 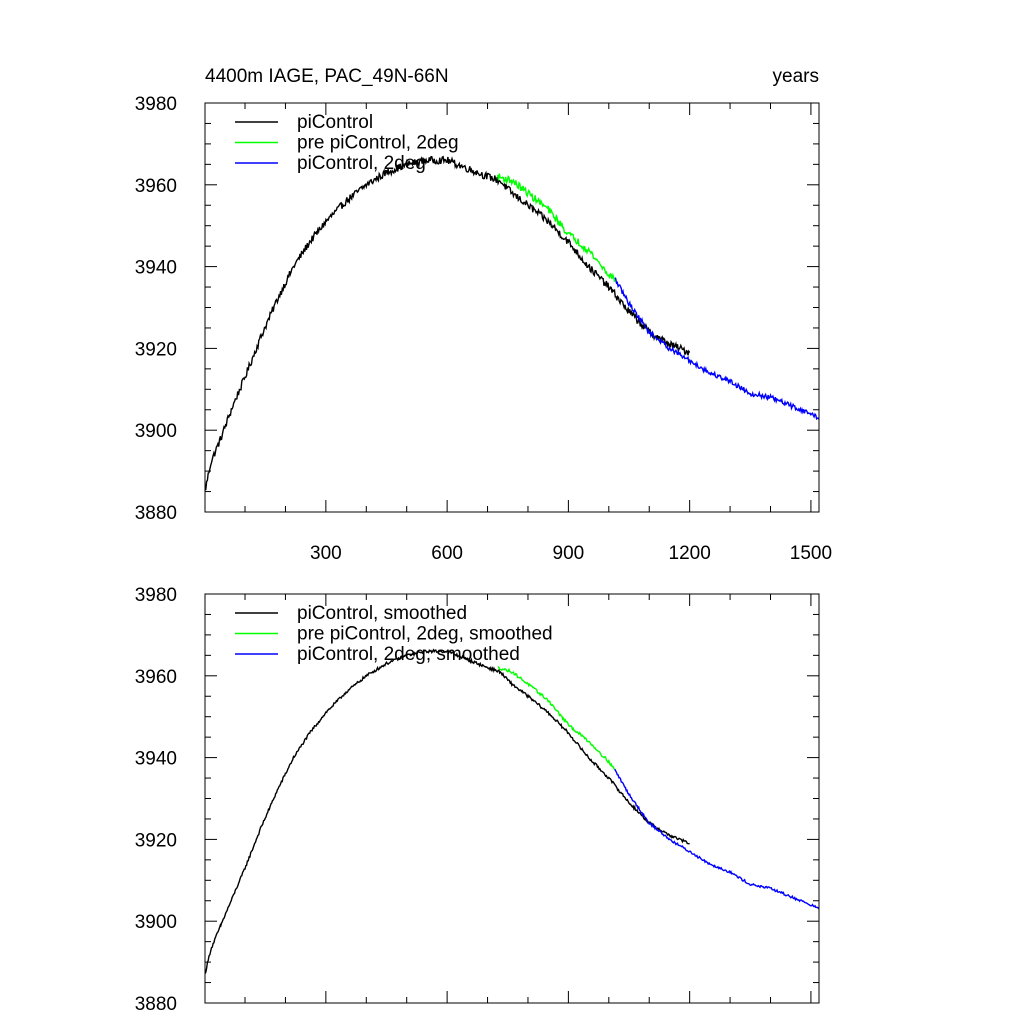 What do you see at coordinates (408, 654) in the screenshot?
I see `legend-label: piControl, 2deg, smoothed` at bounding box center [408, 654].